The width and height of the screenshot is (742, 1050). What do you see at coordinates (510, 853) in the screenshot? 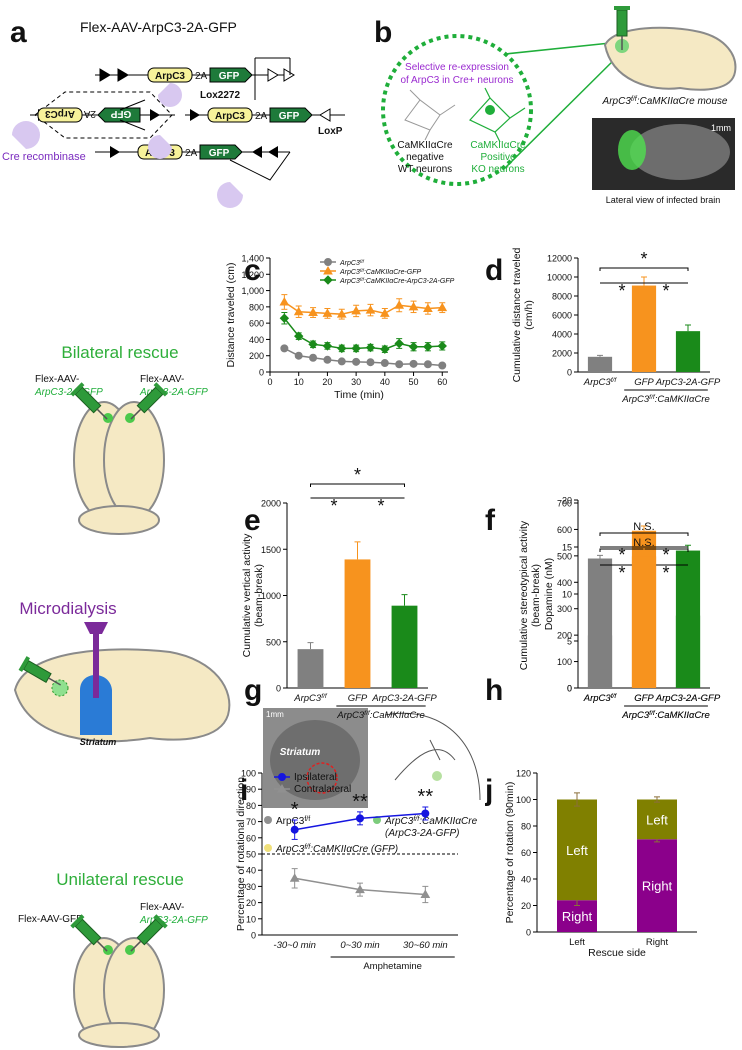
I see `y-axis-label: Percentage of rotation (90min)` at bounding box center [510, 853].